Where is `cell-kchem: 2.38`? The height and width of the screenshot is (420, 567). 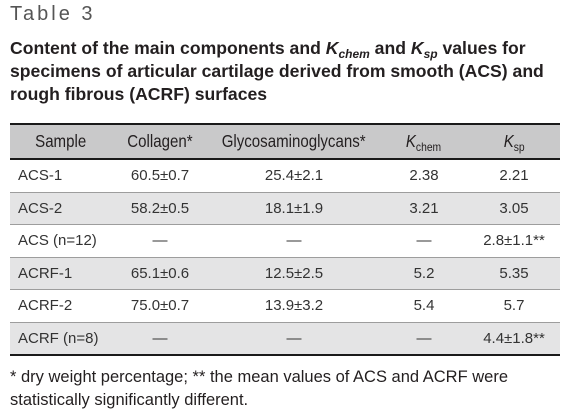 cell-kchem: 2.38 is located at coordinates (424, 176).